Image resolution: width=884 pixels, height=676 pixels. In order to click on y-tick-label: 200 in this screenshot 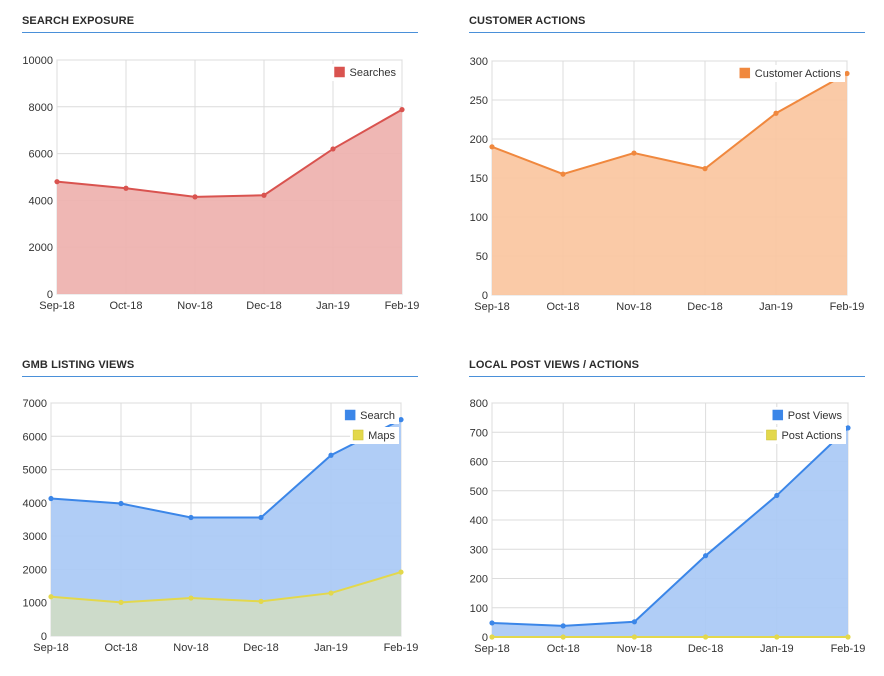, I will do `click(479, 580)`.